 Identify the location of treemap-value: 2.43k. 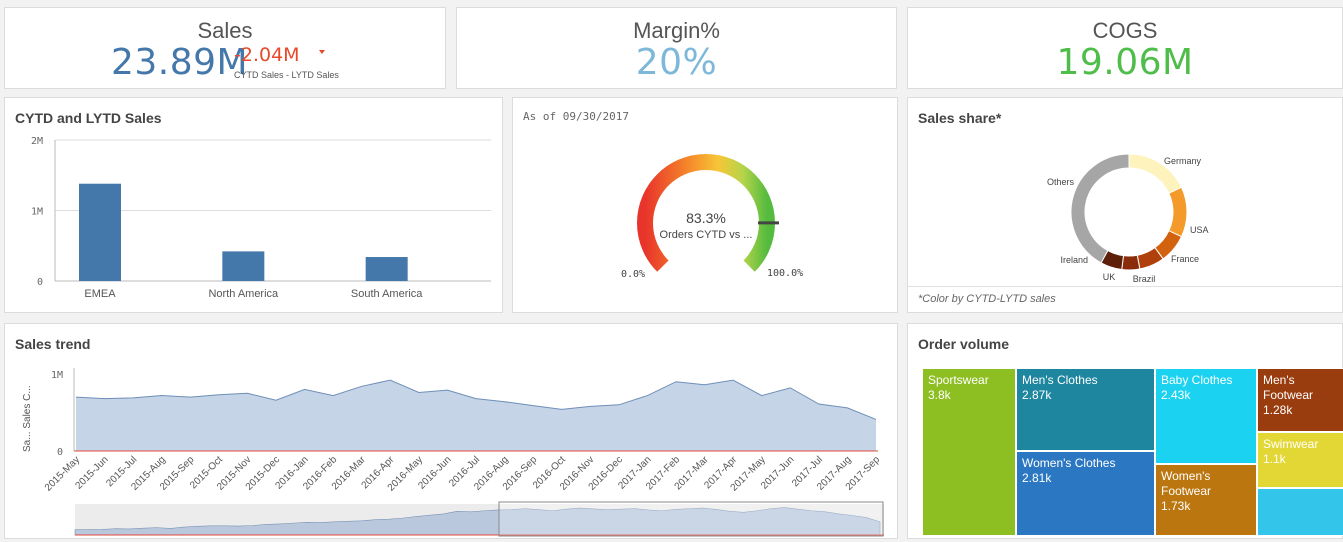
(1176, 395).